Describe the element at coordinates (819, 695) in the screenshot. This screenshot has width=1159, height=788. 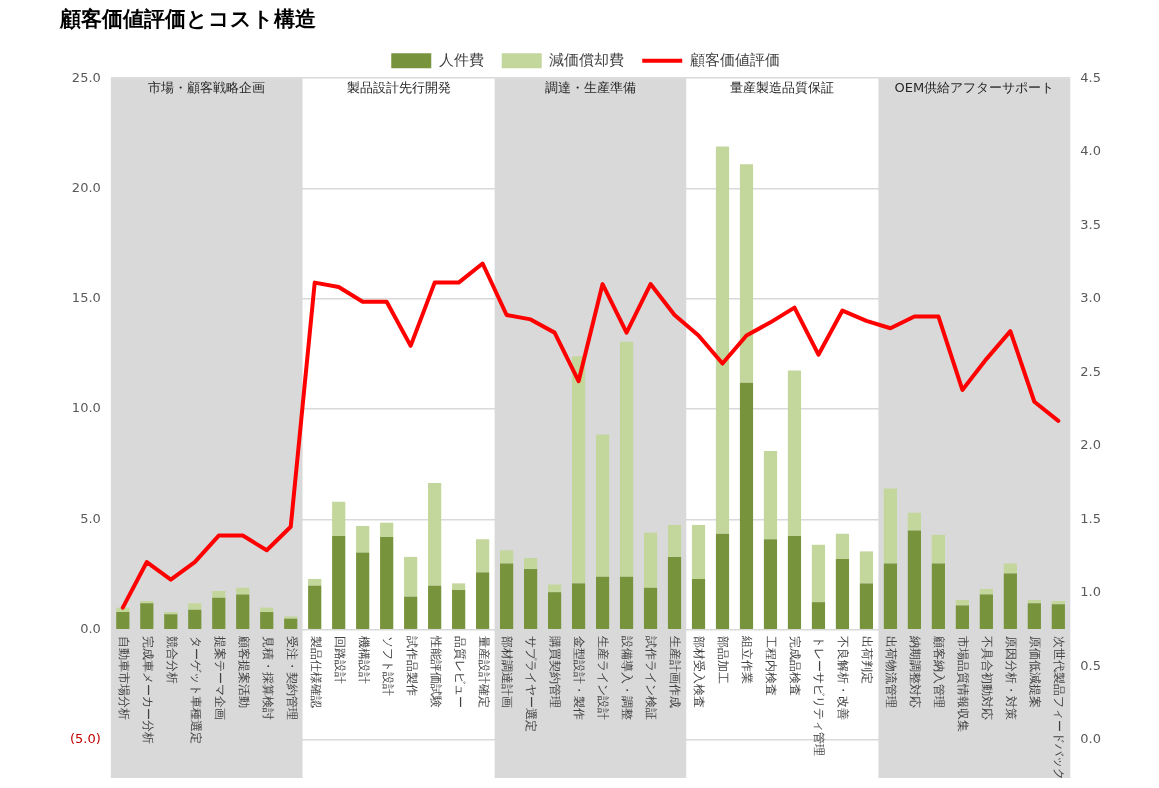
I see `x-tick-label: トレーサビリティ管理` at that location.